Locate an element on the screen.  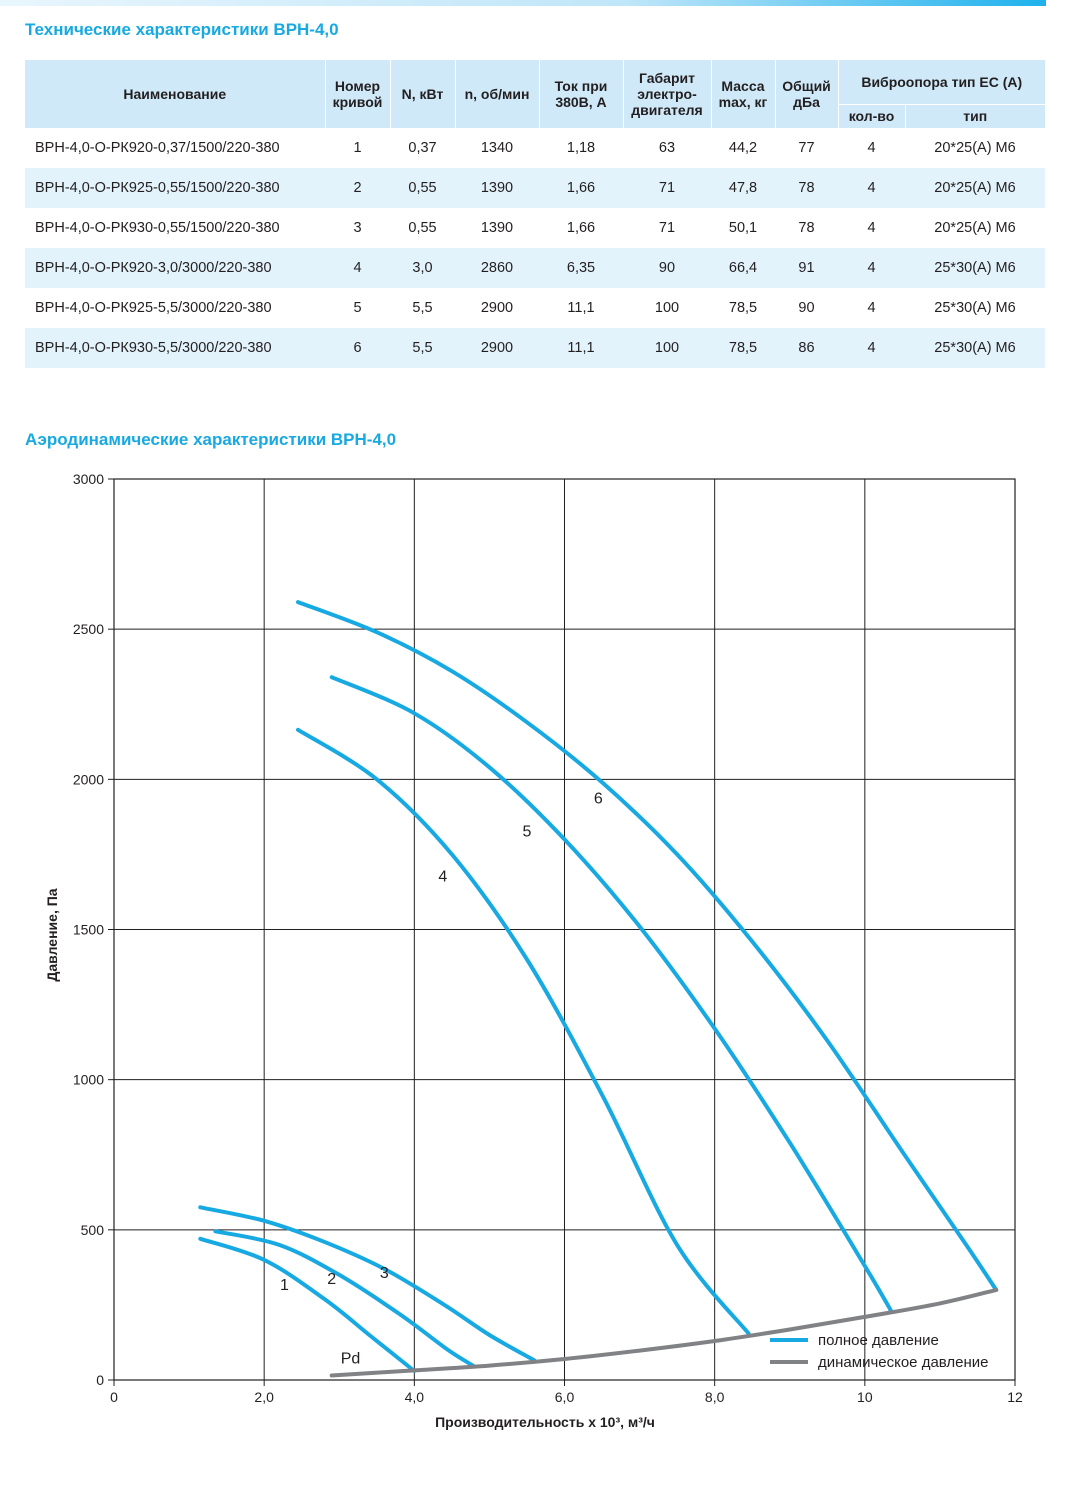
y-axis-label: Давление, Па is located at coordinates (52, 934).